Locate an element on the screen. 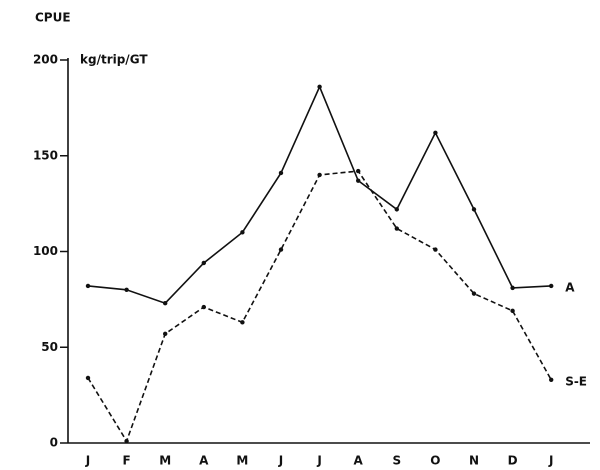  y-tick-label: 0 is located at coordinates (54, 443).